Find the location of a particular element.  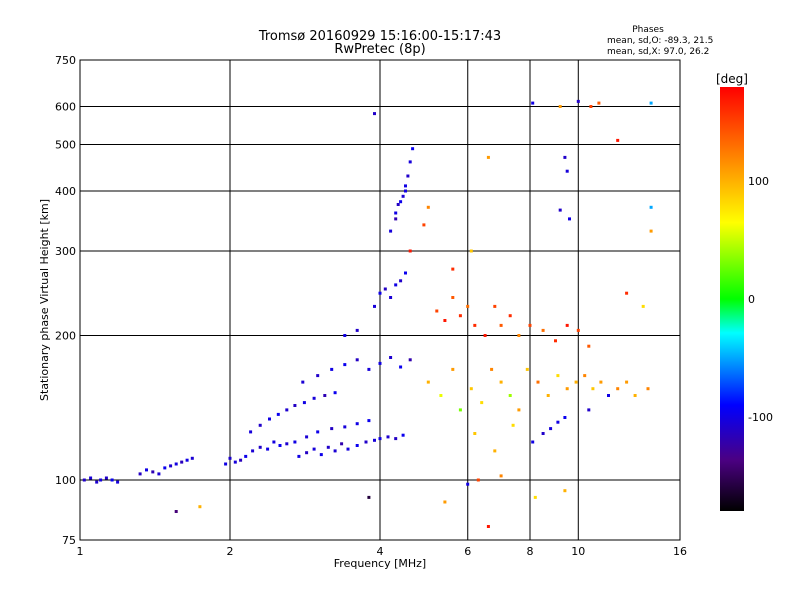

y-tick-label: 75 is located at coordinates (69, 540).